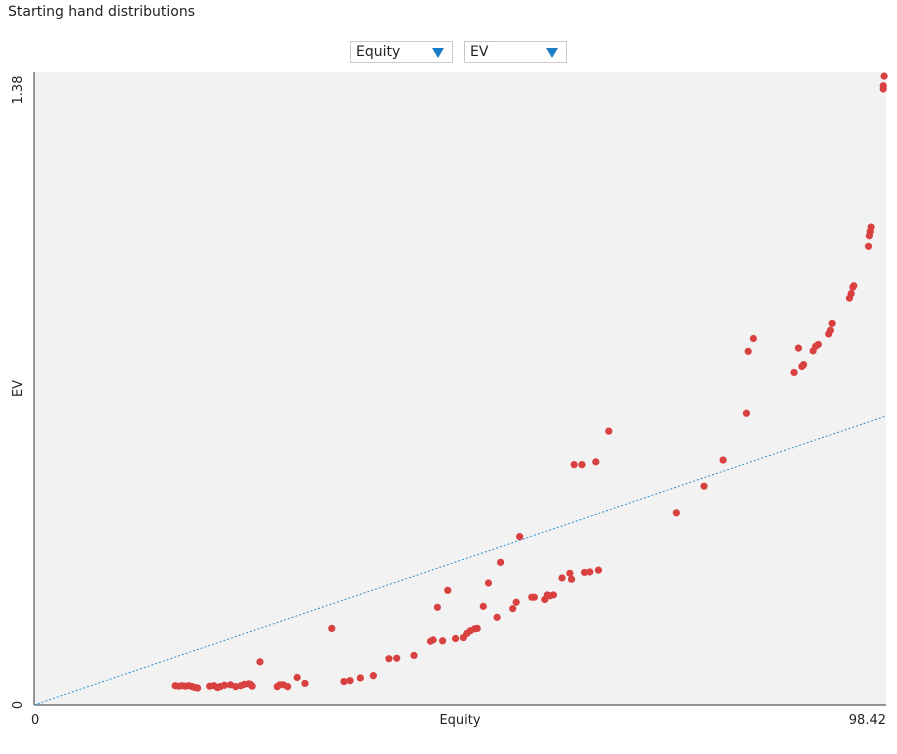 The width and height of the screenshot is (897, 754). What do you see at coordinates (378, 52) in the screenshot?
I see `x-axis-select-value: Equity` at bounding box center [378, 52].